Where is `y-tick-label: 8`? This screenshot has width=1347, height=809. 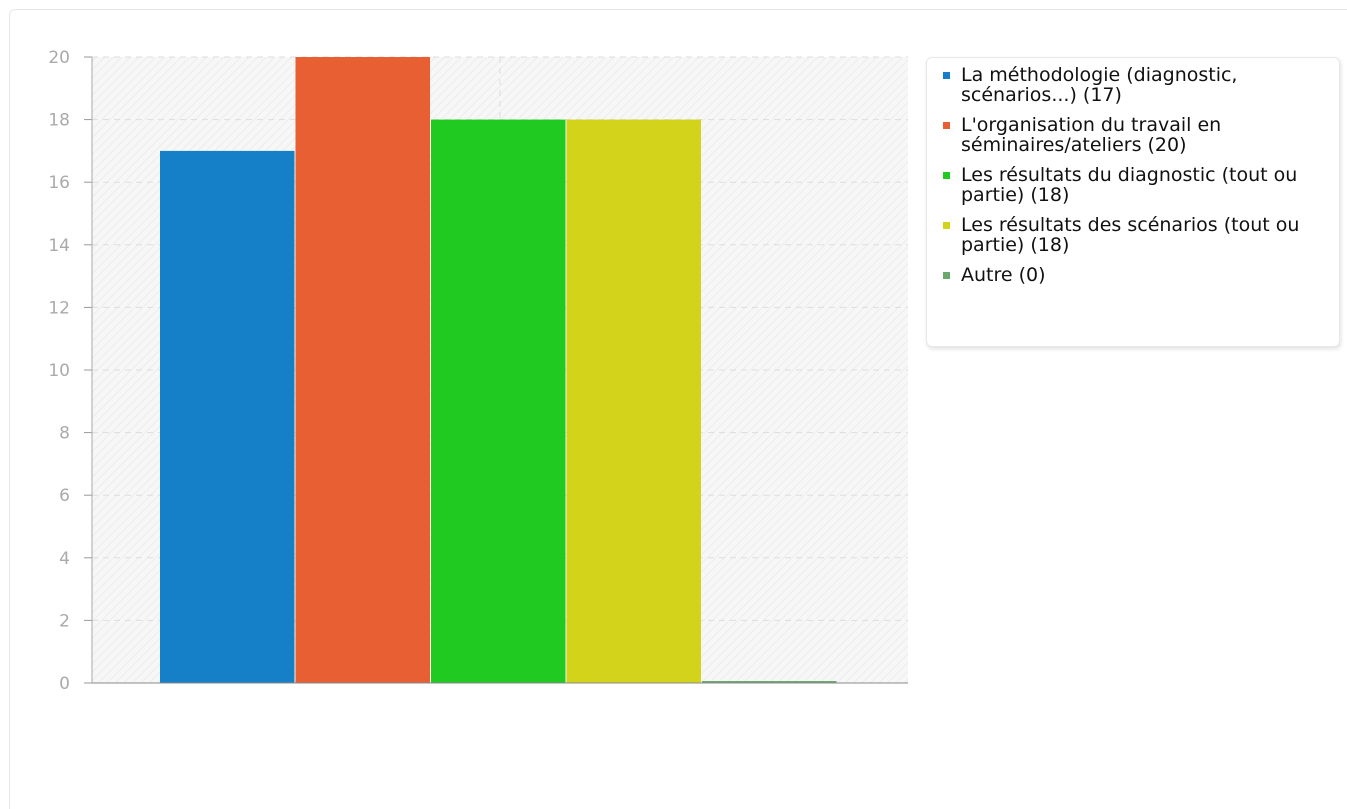
y-tick-label: 8 is located at coordinates (64, 434).